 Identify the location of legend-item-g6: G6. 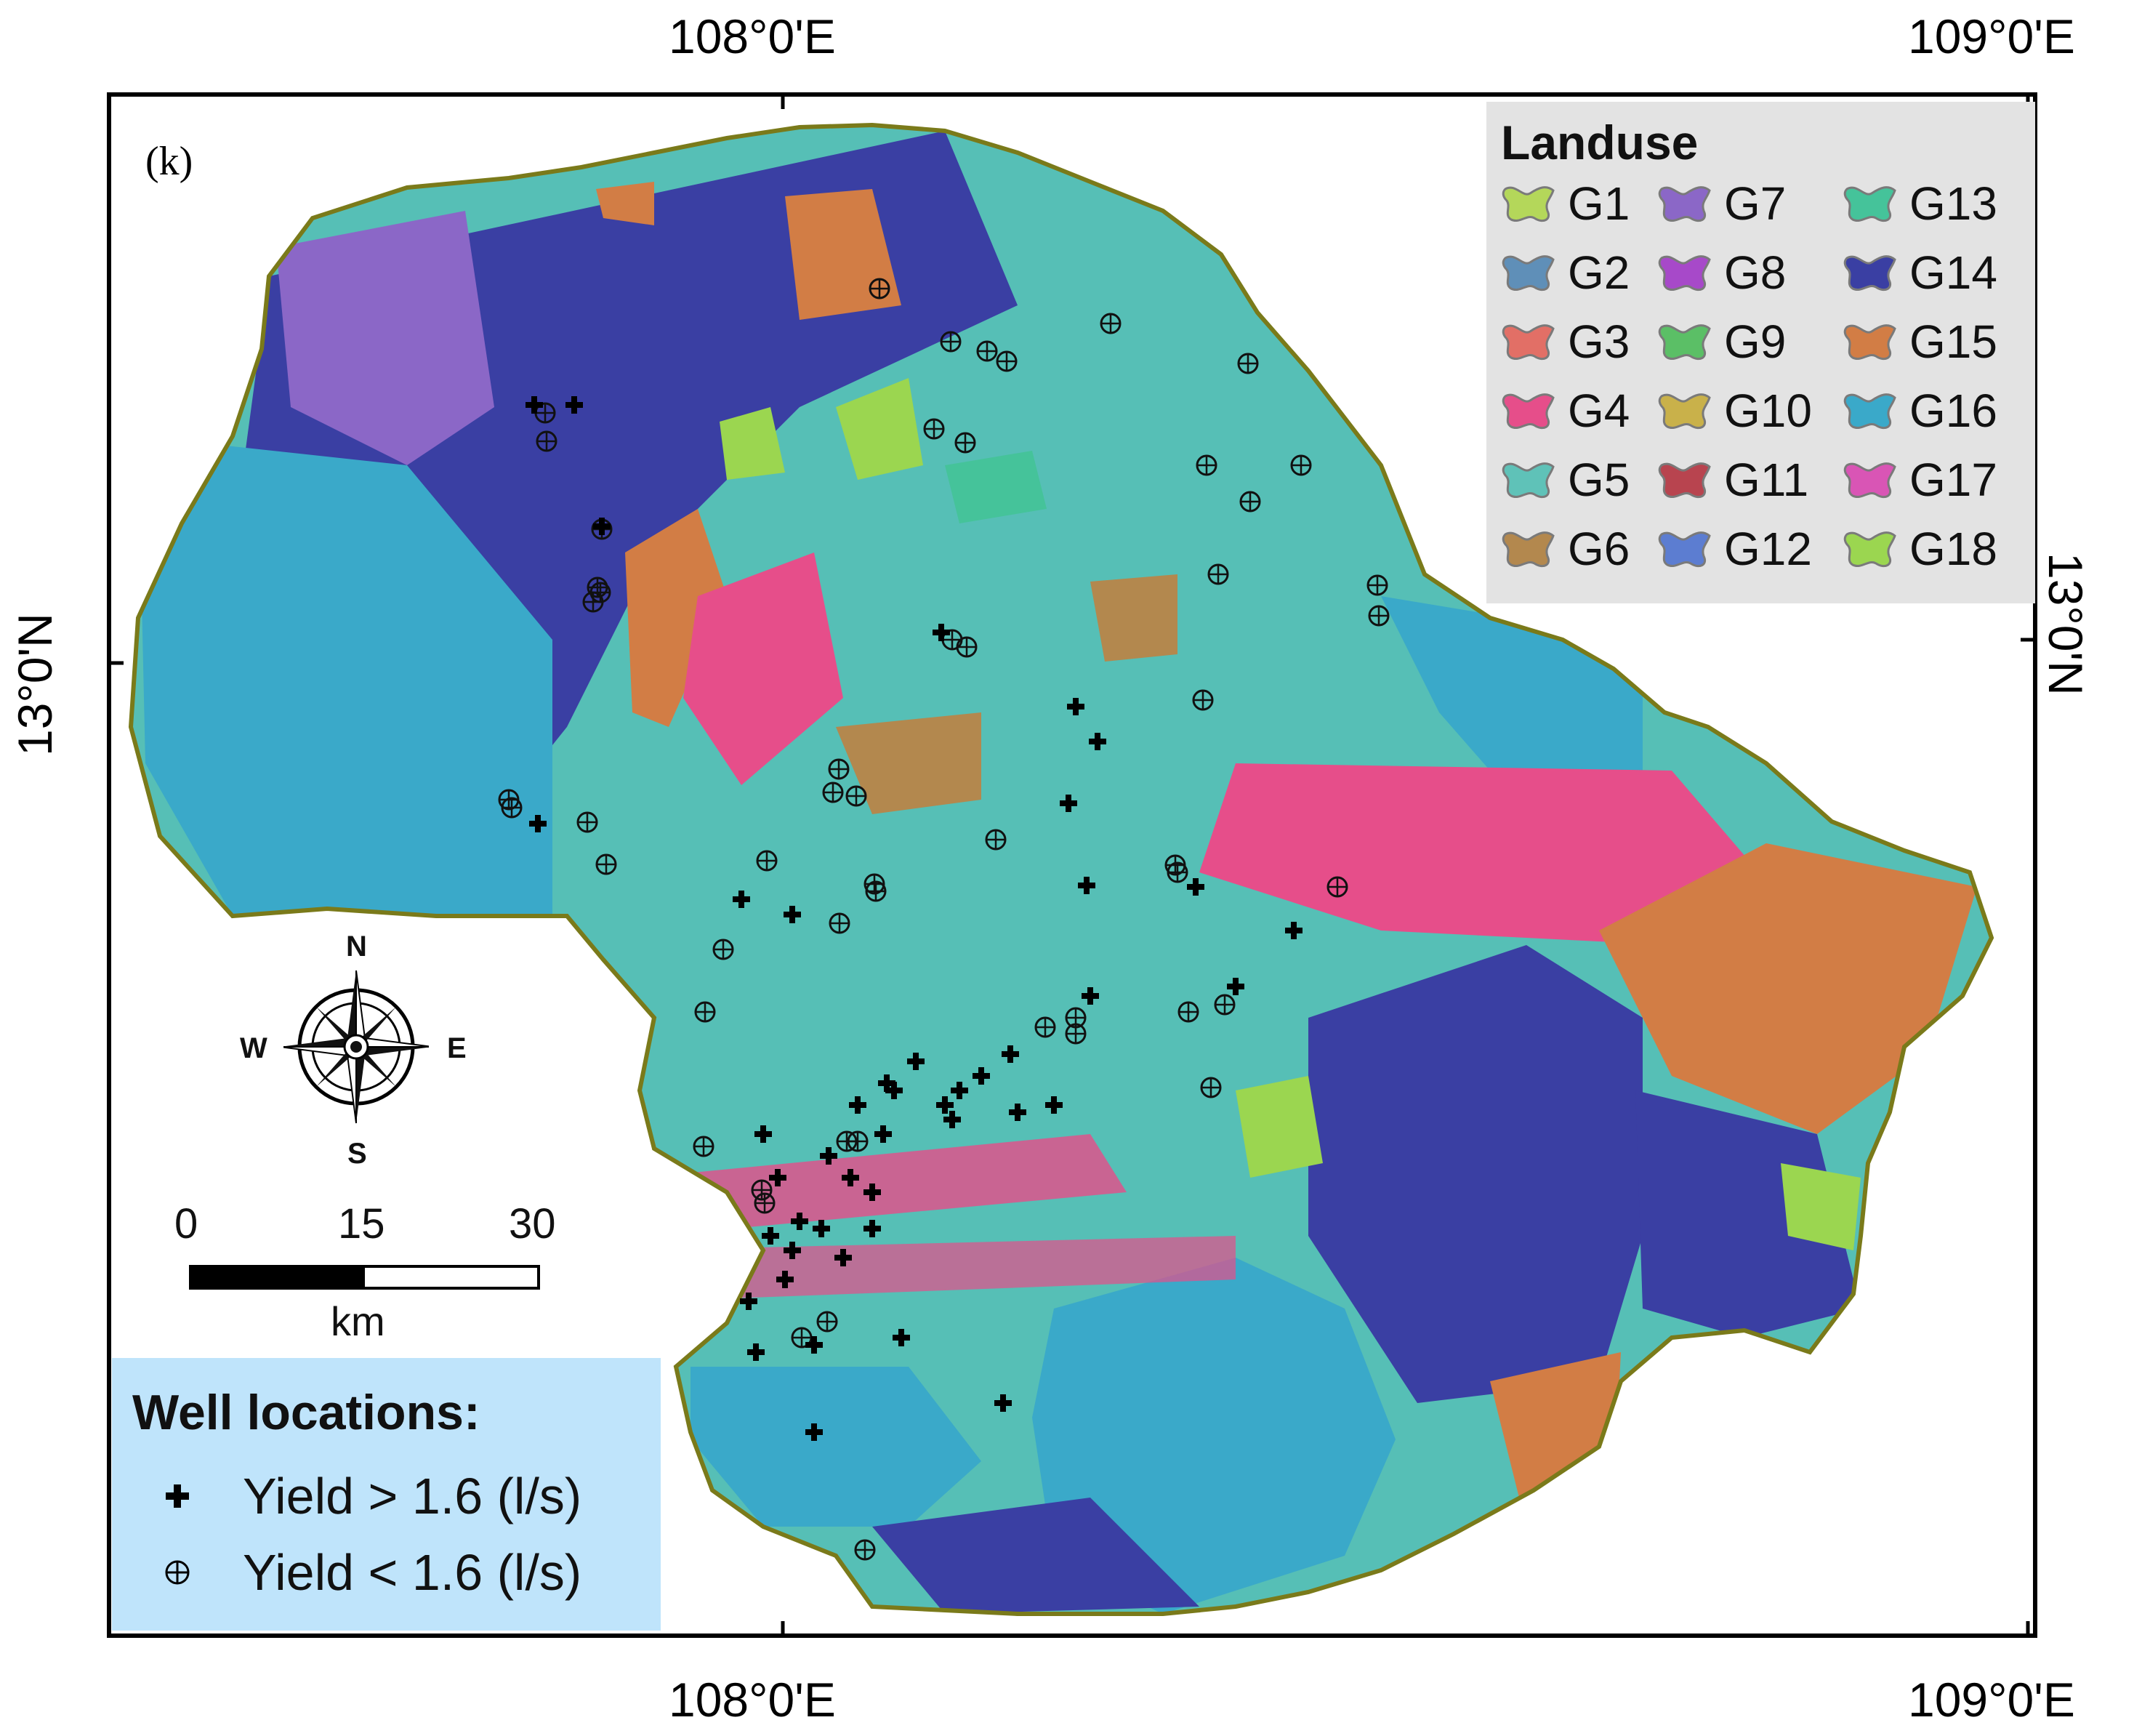
(1565, 549).